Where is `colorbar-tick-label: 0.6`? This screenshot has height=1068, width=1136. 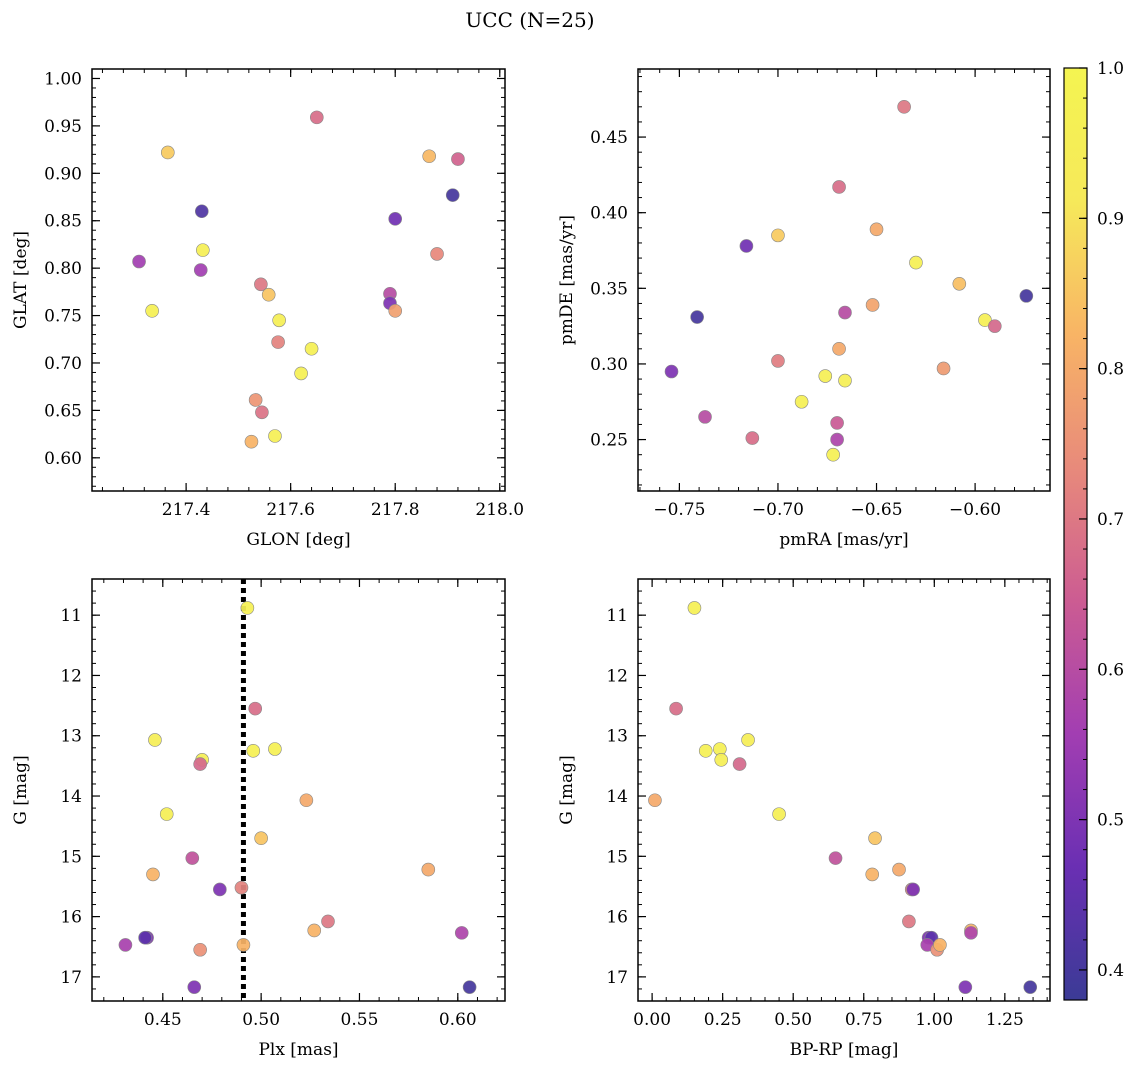
colorbar-tick-label: 0.6 is located at coordinates (1110, 670).